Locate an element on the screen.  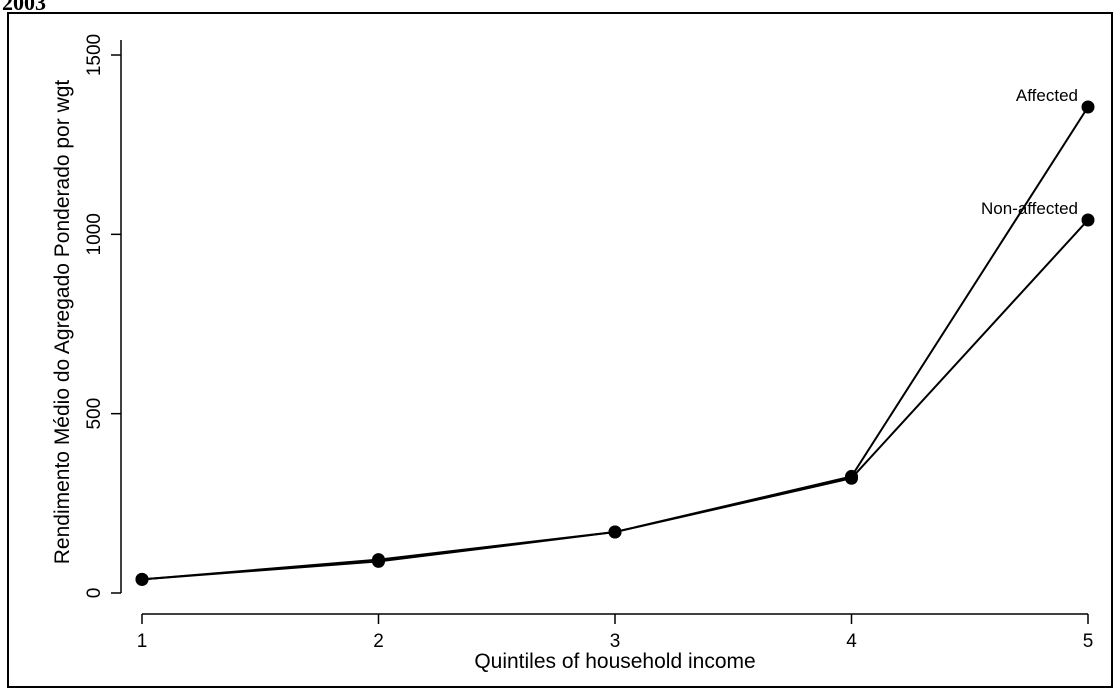
x-tick-label: 3 is located at coordinates (615, 641).